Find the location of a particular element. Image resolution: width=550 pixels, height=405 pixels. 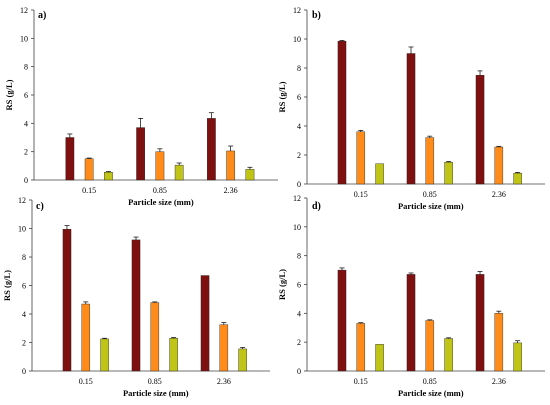

panel-label: d) is located at coordinates (316, 206).